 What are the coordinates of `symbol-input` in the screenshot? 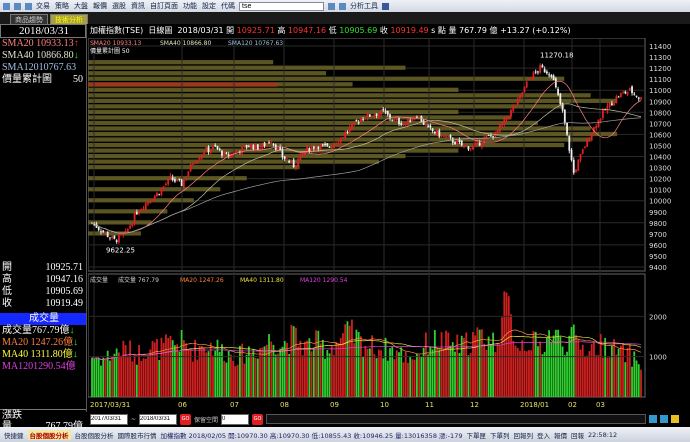 It's located at (281, 6).